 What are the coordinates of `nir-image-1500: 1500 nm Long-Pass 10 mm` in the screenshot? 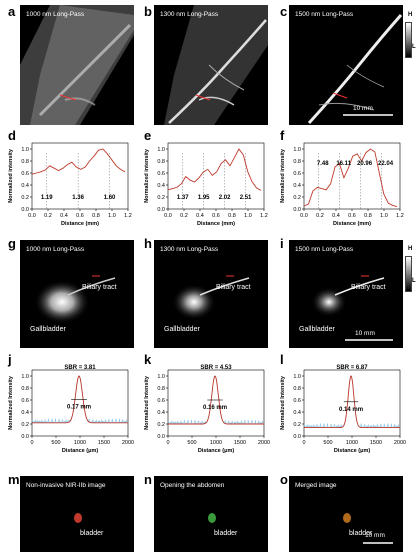 It's located at (346, 65).